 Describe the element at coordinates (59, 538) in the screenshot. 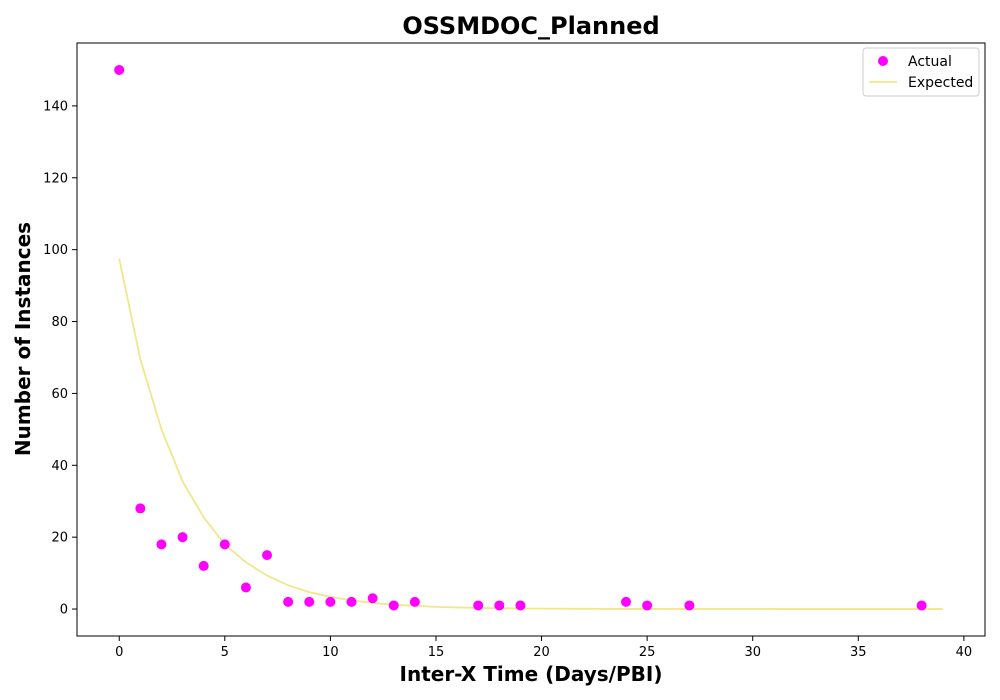

I see `y-tick-label: 20` at that location.